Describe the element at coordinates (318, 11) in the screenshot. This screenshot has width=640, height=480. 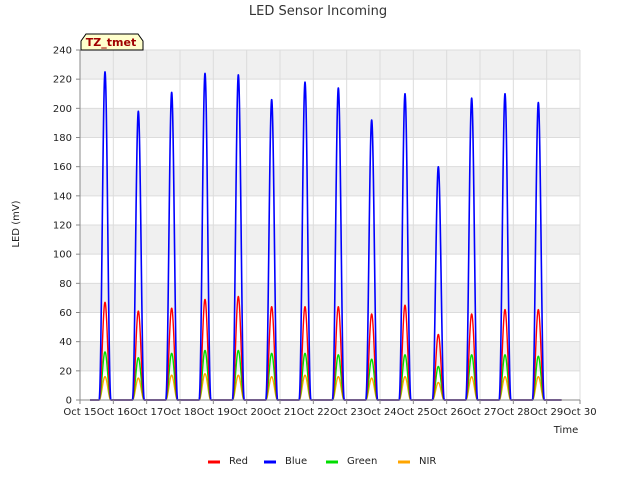
I see `chart-title: LED Sensor Incoming` at that location.